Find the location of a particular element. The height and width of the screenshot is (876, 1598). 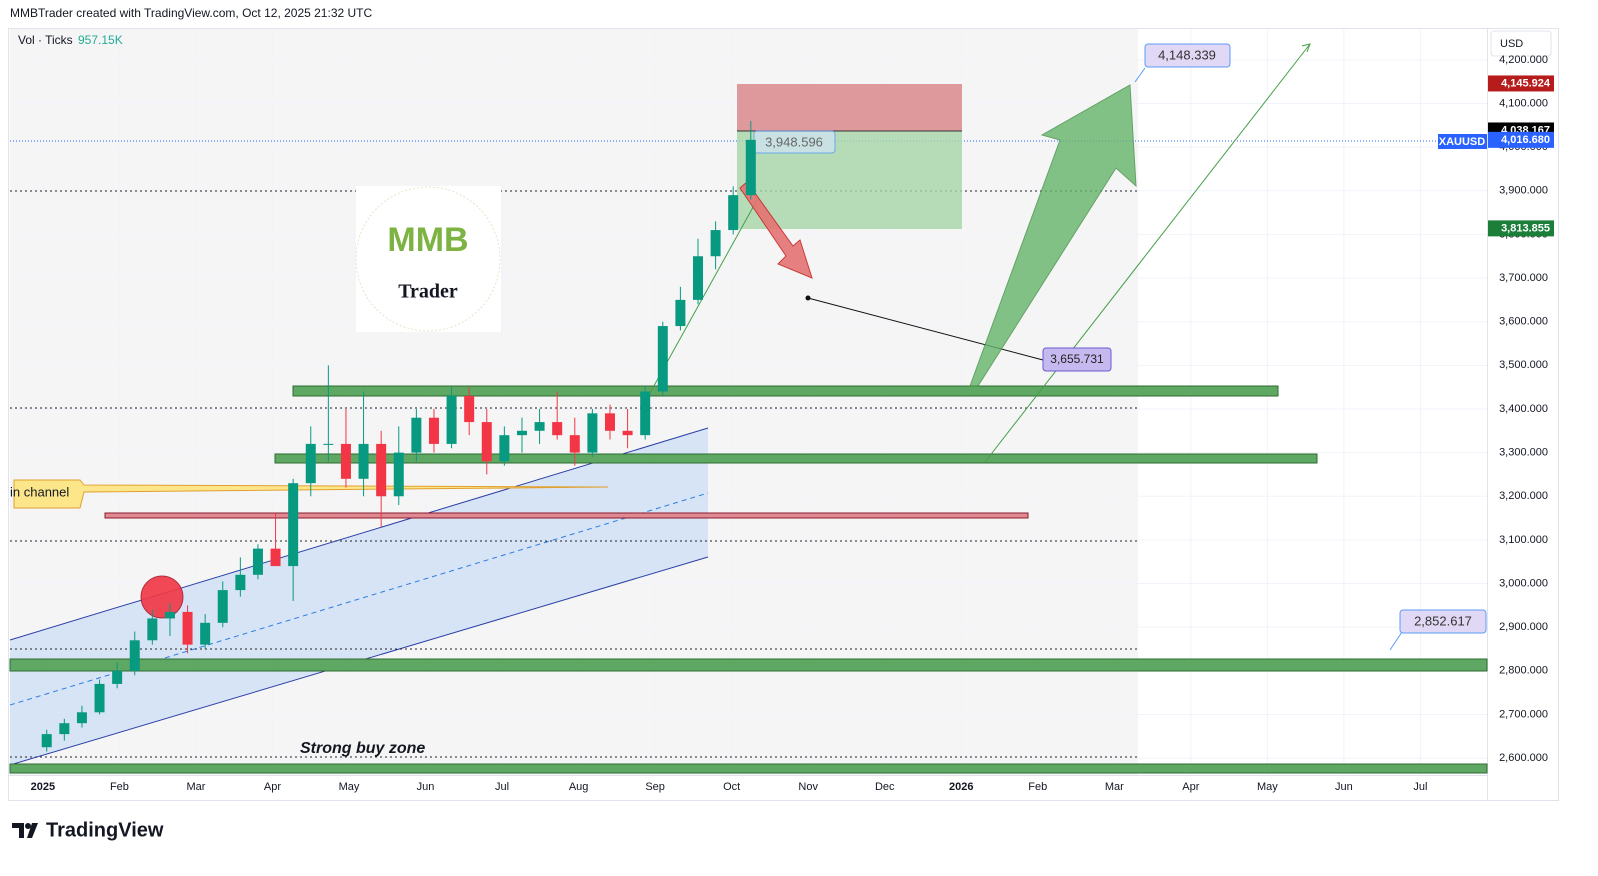

footer-icon is located at coordinates (25, 830).